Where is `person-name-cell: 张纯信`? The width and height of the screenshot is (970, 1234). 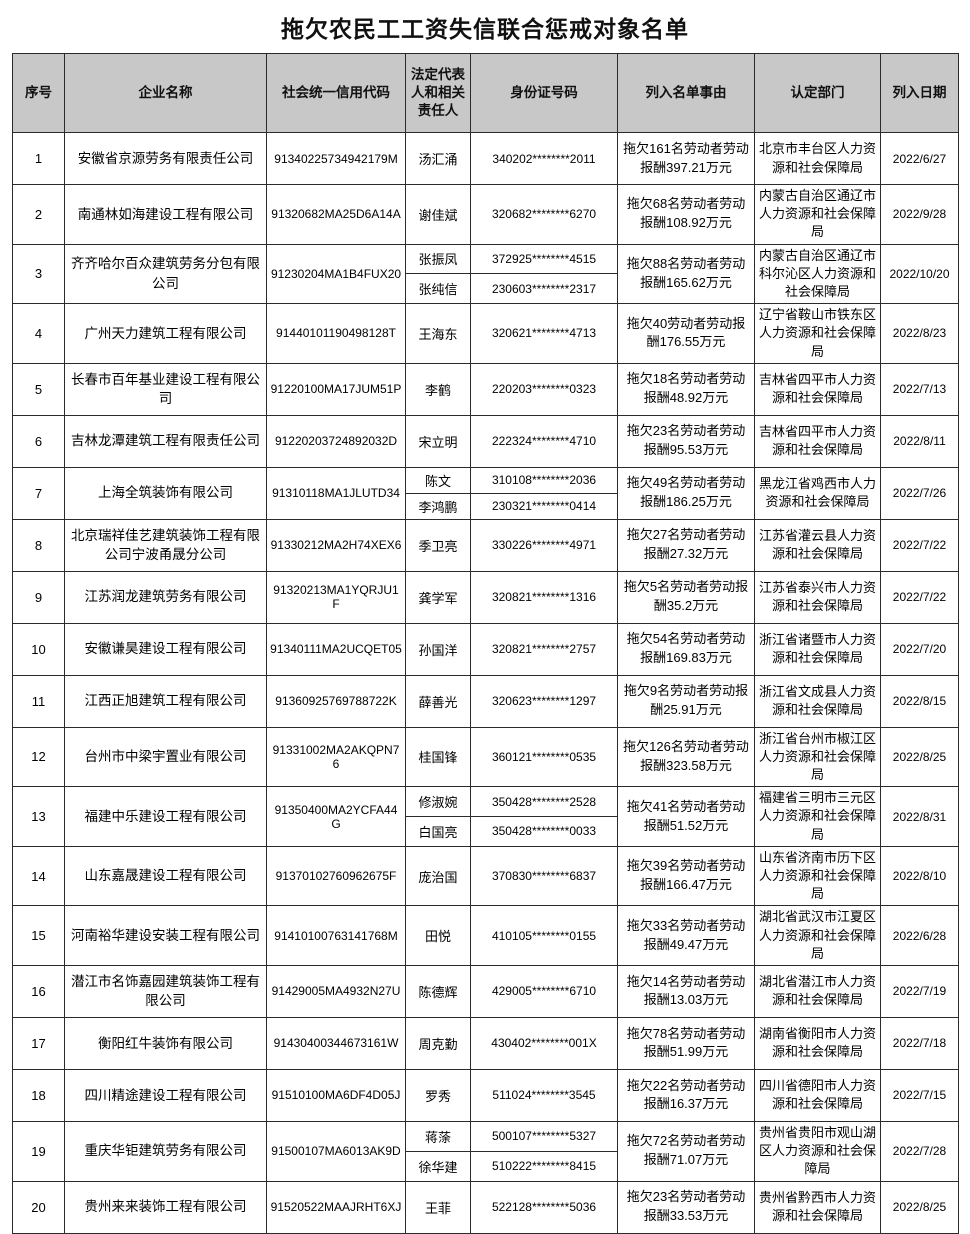
person-name-cell: 张纯信 is located at coordinates (438, 289).